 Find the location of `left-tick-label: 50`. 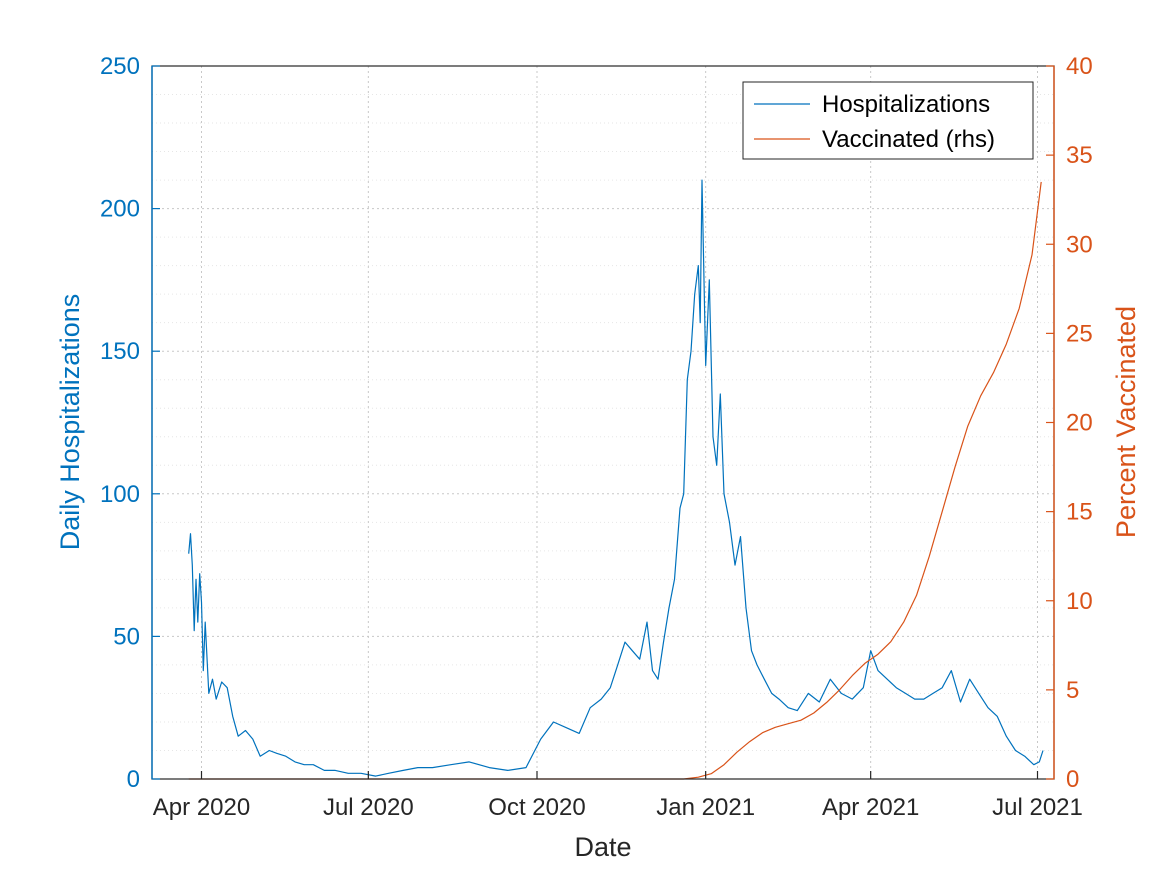

left-tick-label: 50 is located at coordinates (126, 636).